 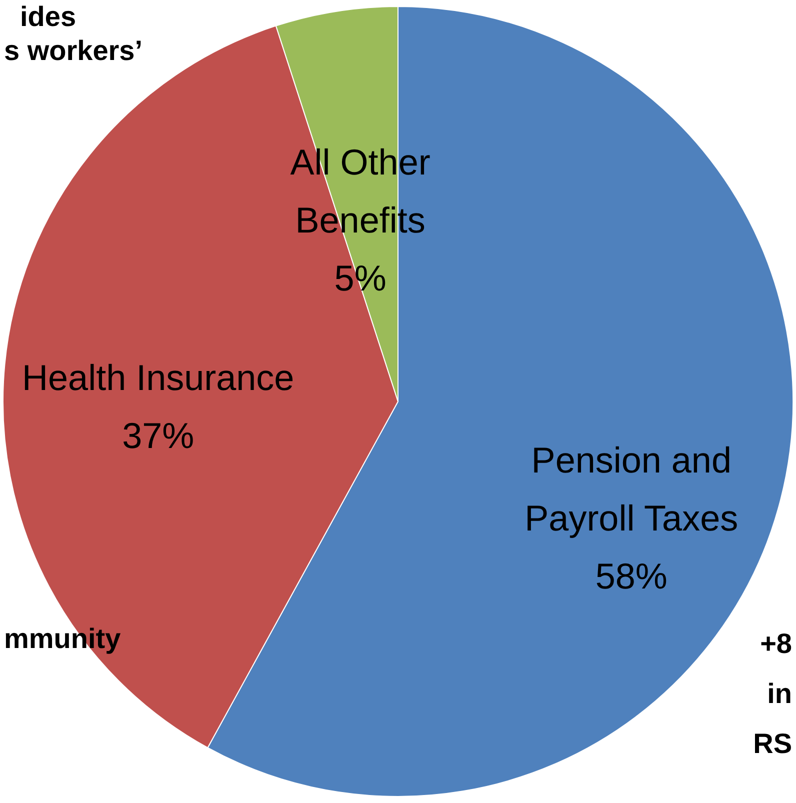 I want to click on slice-label: Pension and Payroll Taxes, so click(x=631, y=488).